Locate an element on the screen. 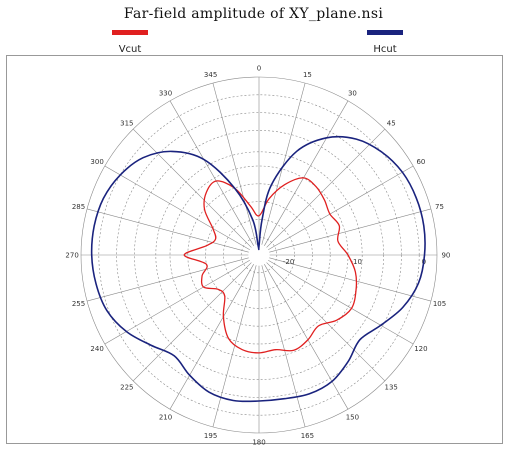 This screenshot has width=507, height=449. series-line-vcut is located at coordinates (270, 265).